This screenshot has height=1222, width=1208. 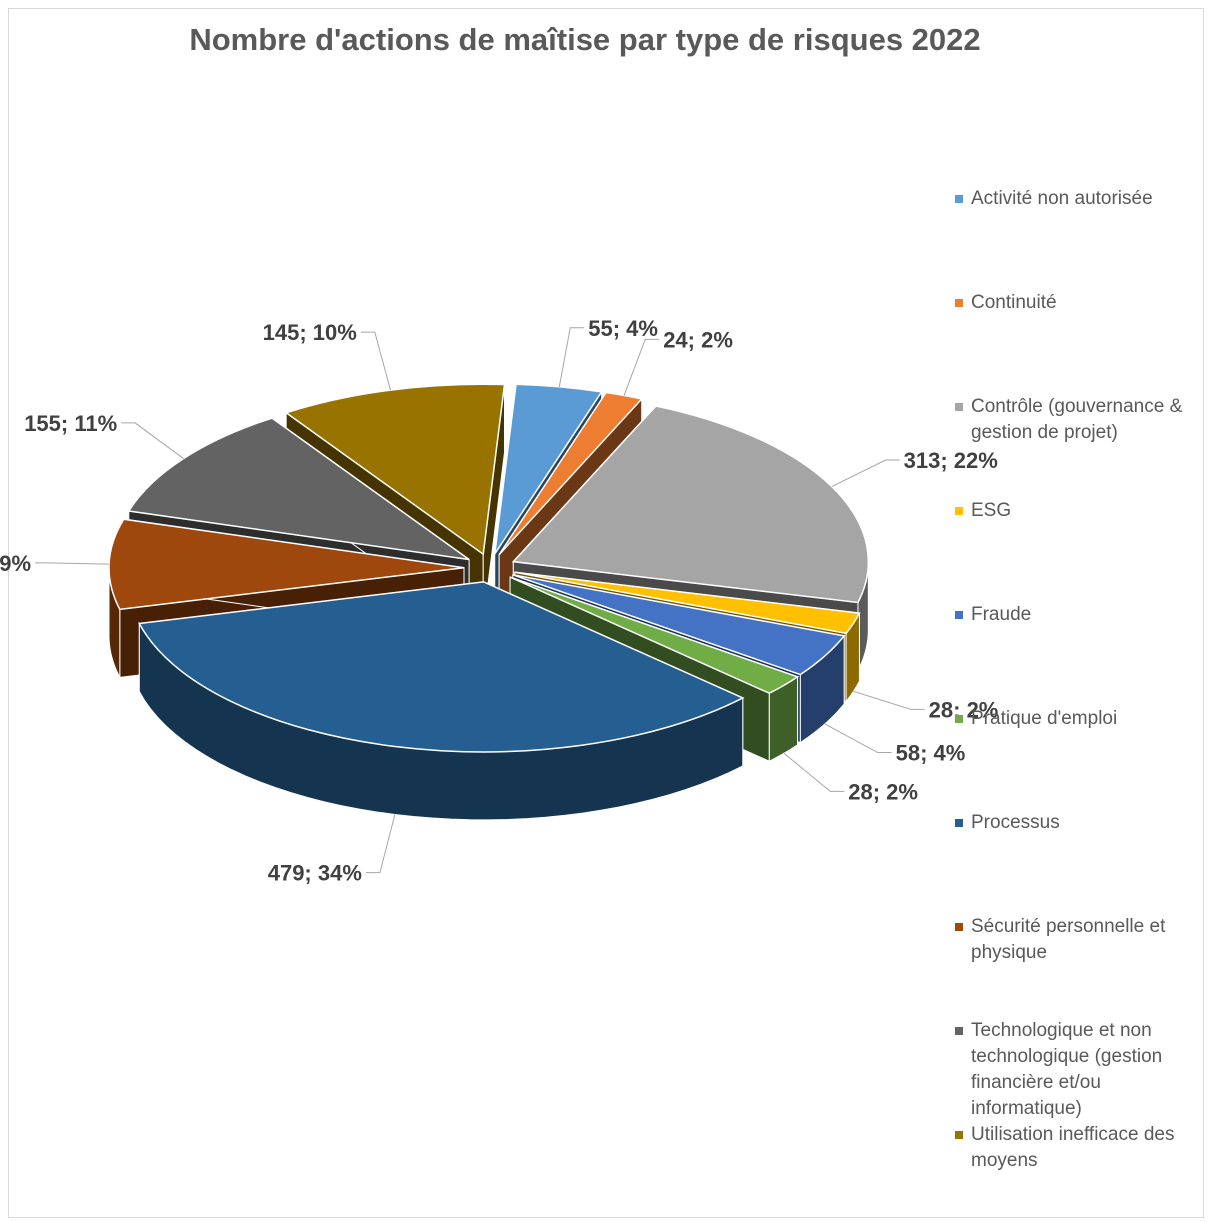 What do you see at coordinates (623, 328) in the screenshot?
I see `data-label: 55; 4%` at bounding box center [623, 328].